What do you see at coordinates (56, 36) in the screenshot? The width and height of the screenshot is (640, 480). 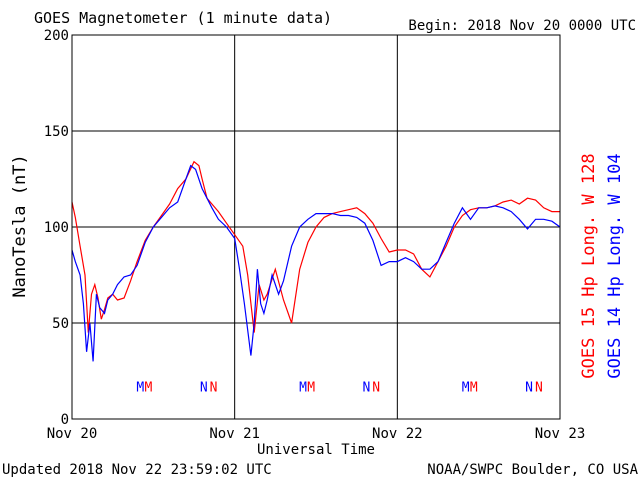 I see `y-tick-label: 200` at bounding box center [56, 36].